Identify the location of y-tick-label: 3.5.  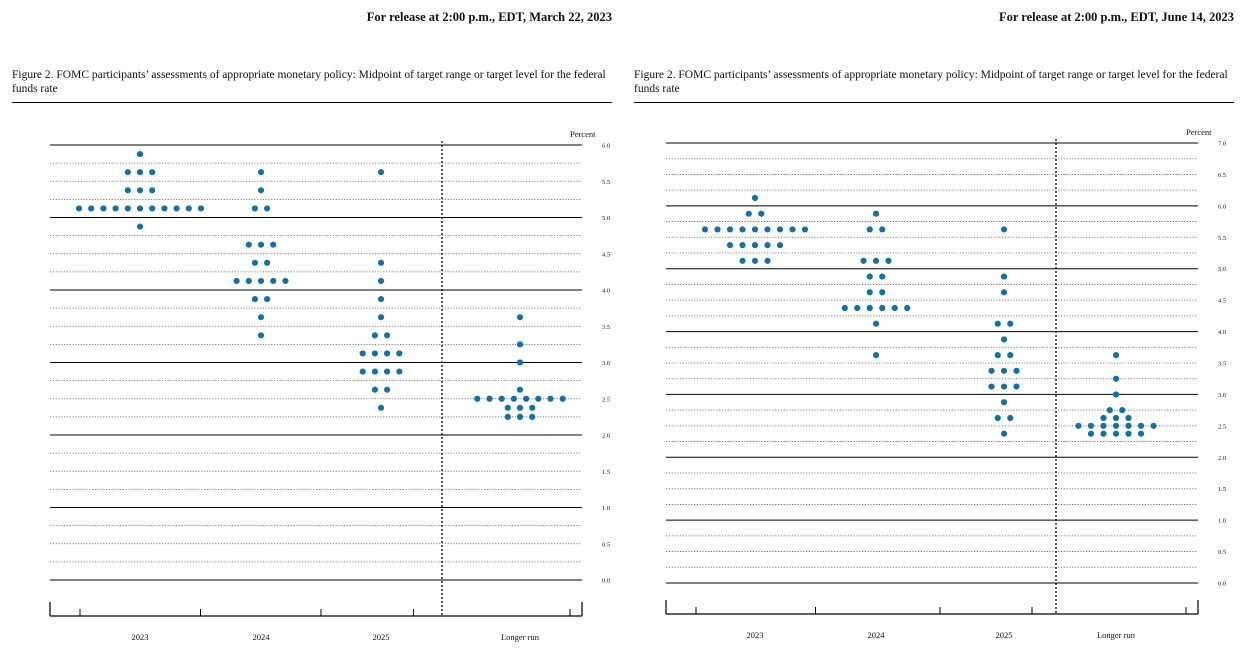
(606, 327).